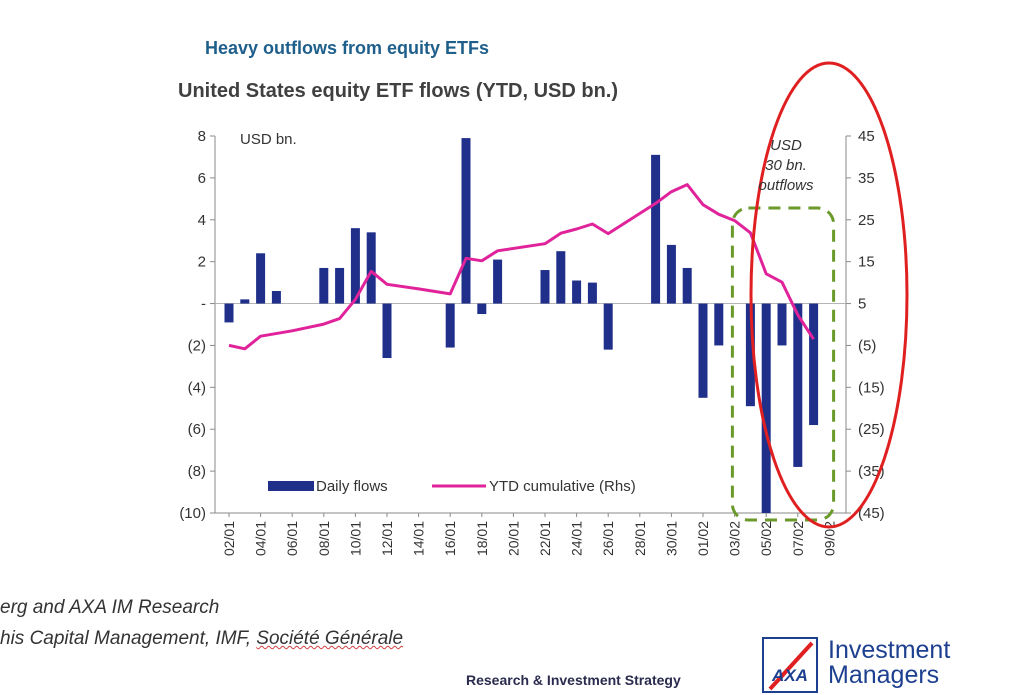  Describe the element at coordinates (640, 538) in the screenshot. I see `x-tick-label: 28/01` at that location.